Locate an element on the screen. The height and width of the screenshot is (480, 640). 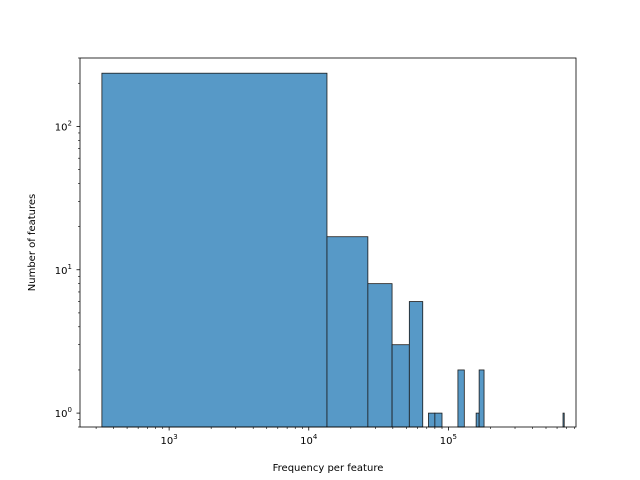
x-tick-exponent: 4 is located at coordinates (315, 437).